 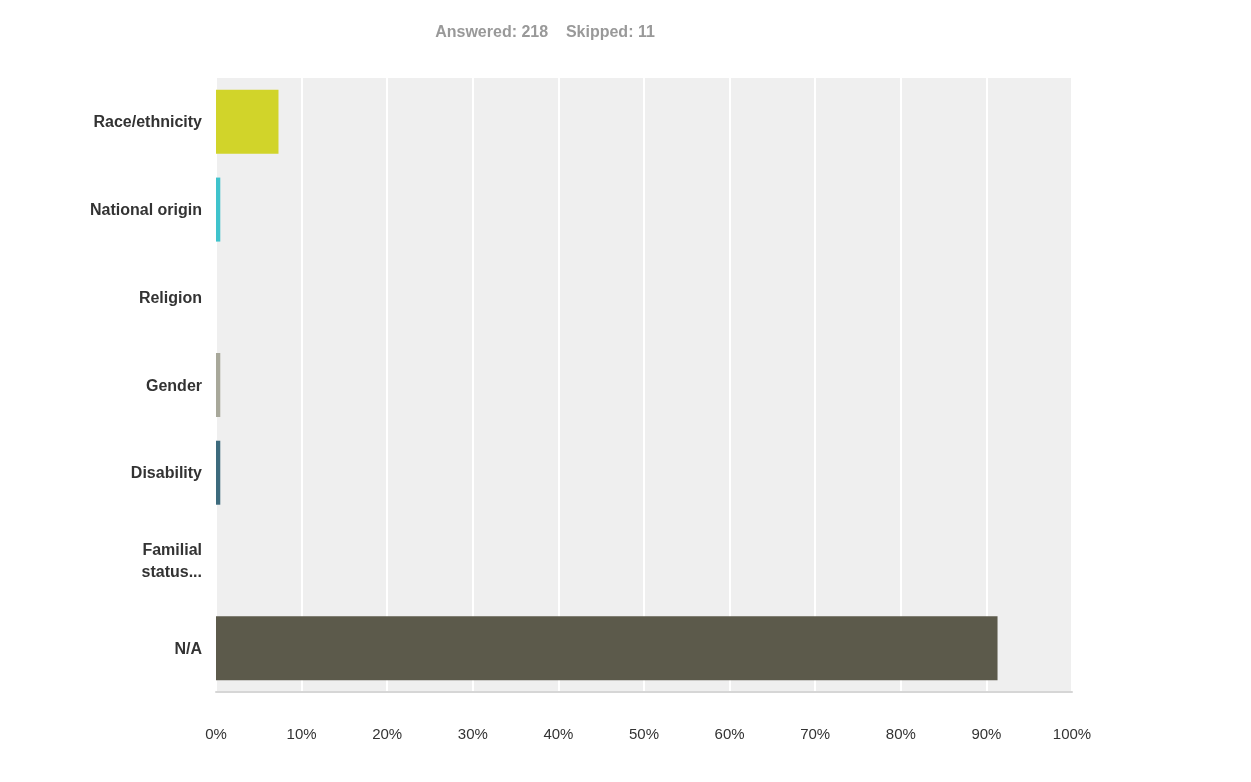 What do you see at coordinates (815, 733) in the screenshot?
I see `x-tick-label: 70%` at bounding box center [815, 733].